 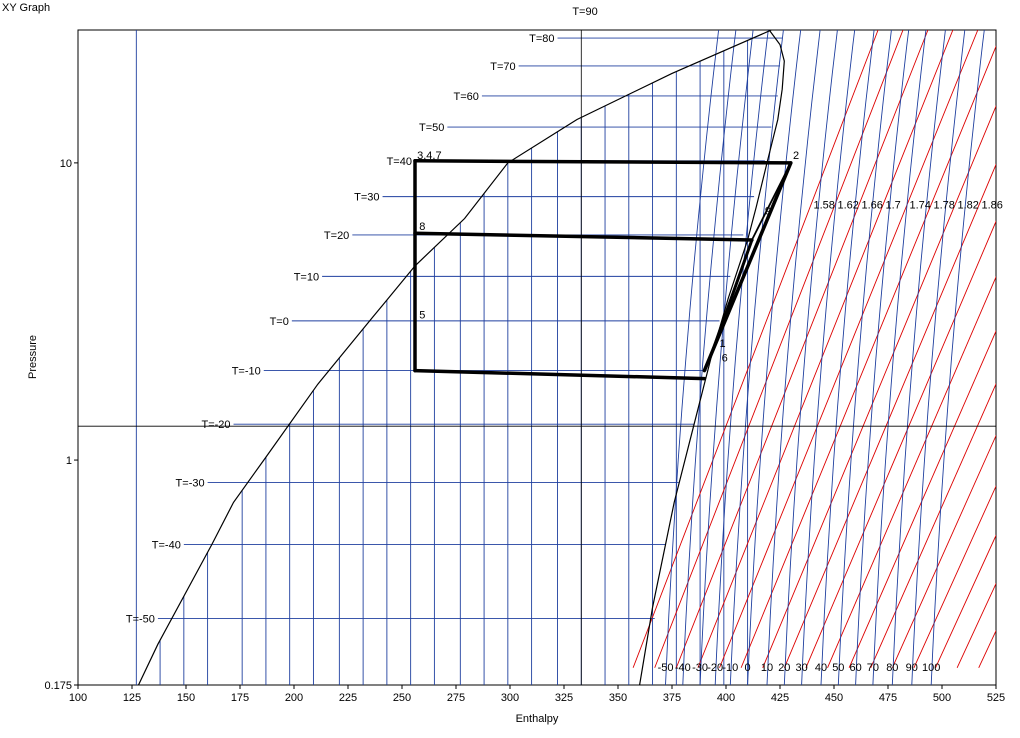 I want to click on superheat-isotherm-label: 50, so click(x=838, y=668).